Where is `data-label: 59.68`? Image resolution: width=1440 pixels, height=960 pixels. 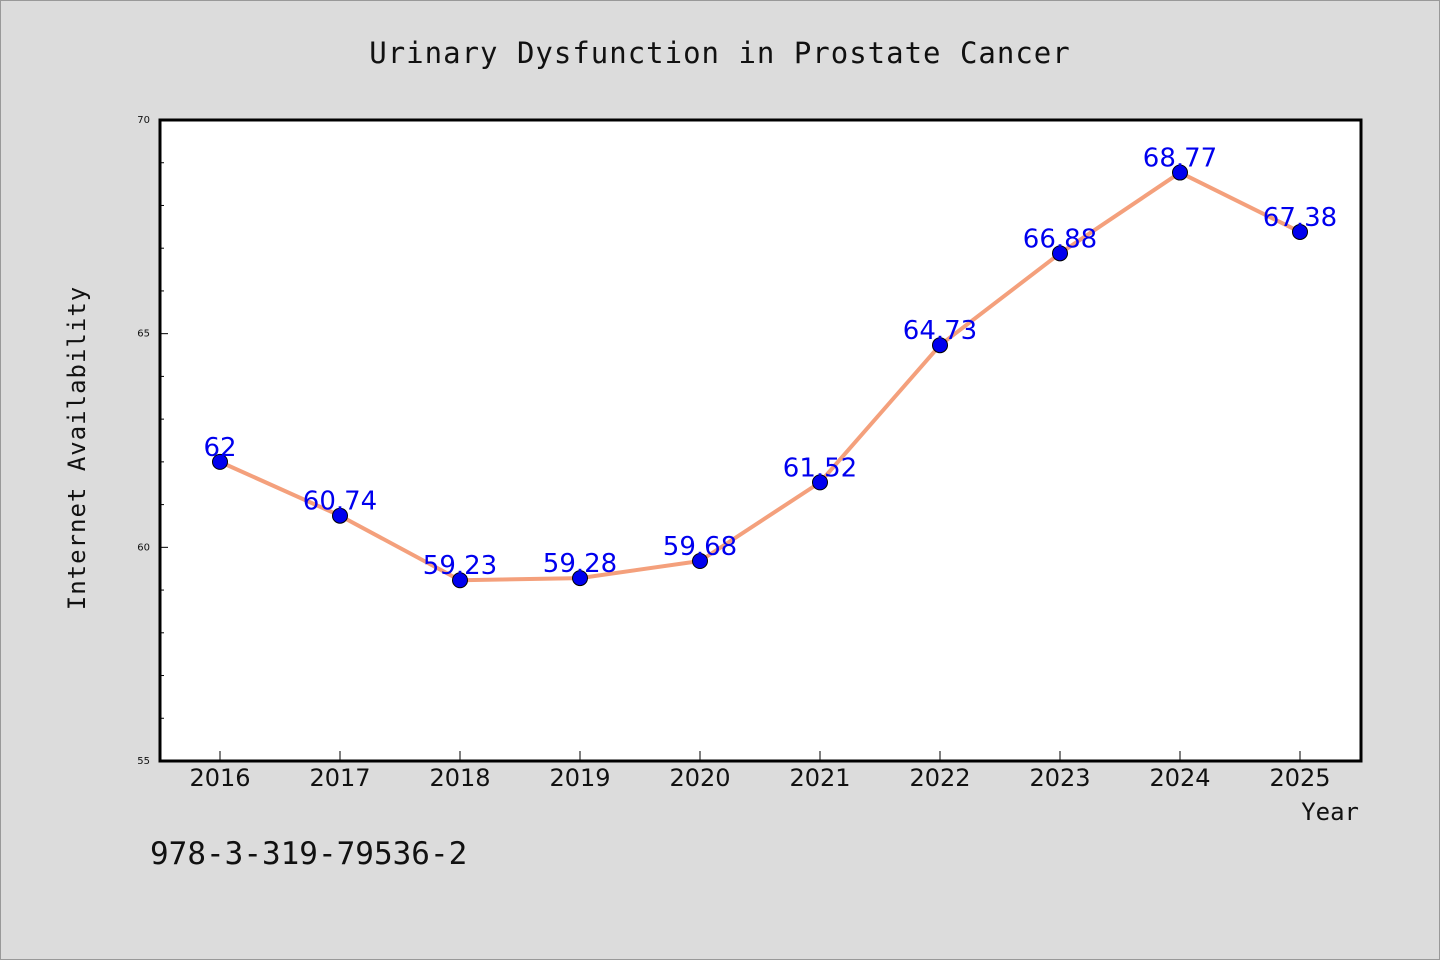 data-label: 59.68 is located at coordinates (700, 547).